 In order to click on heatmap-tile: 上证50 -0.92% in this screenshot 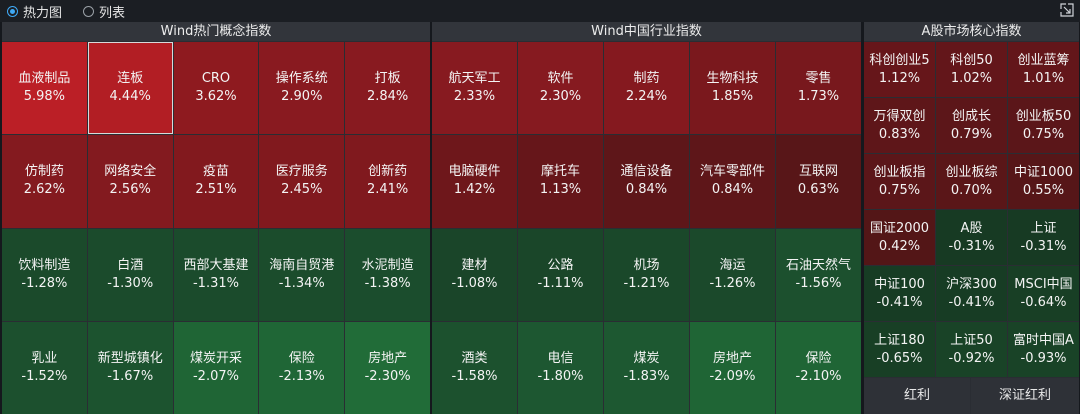, I will do `click(971, 349)`.